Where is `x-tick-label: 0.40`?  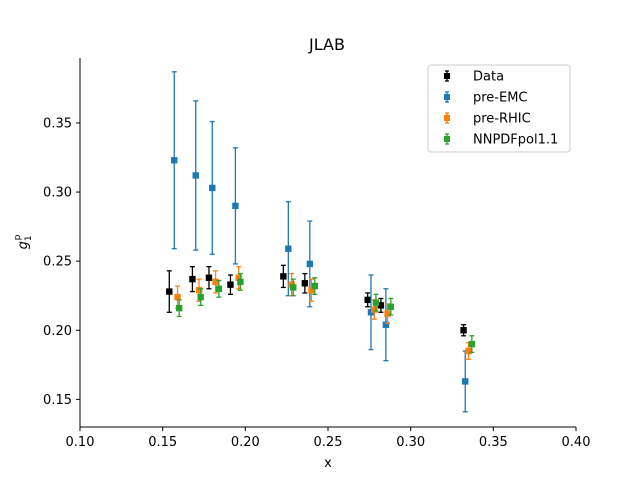 x-tick-label: 0.40 is located at coordinates (576, 442).